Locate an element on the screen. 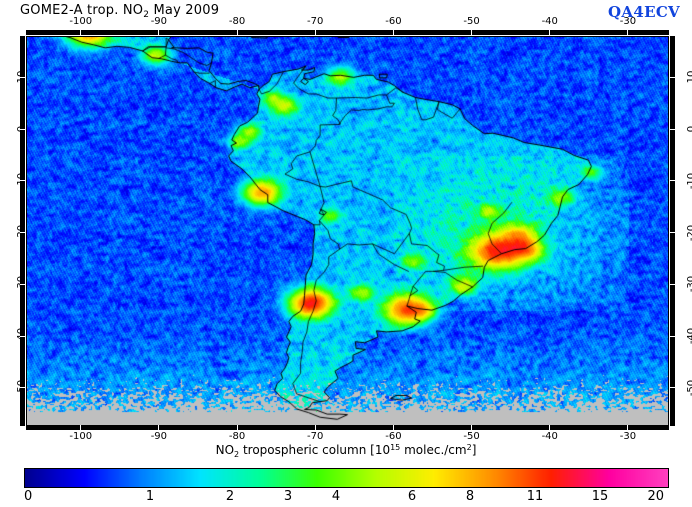 Image resolution: width=692 pixels, height=507 pixels. figure-title: GOME2-A trop. NO2 May 2009 is located at coordinates (119, 11).